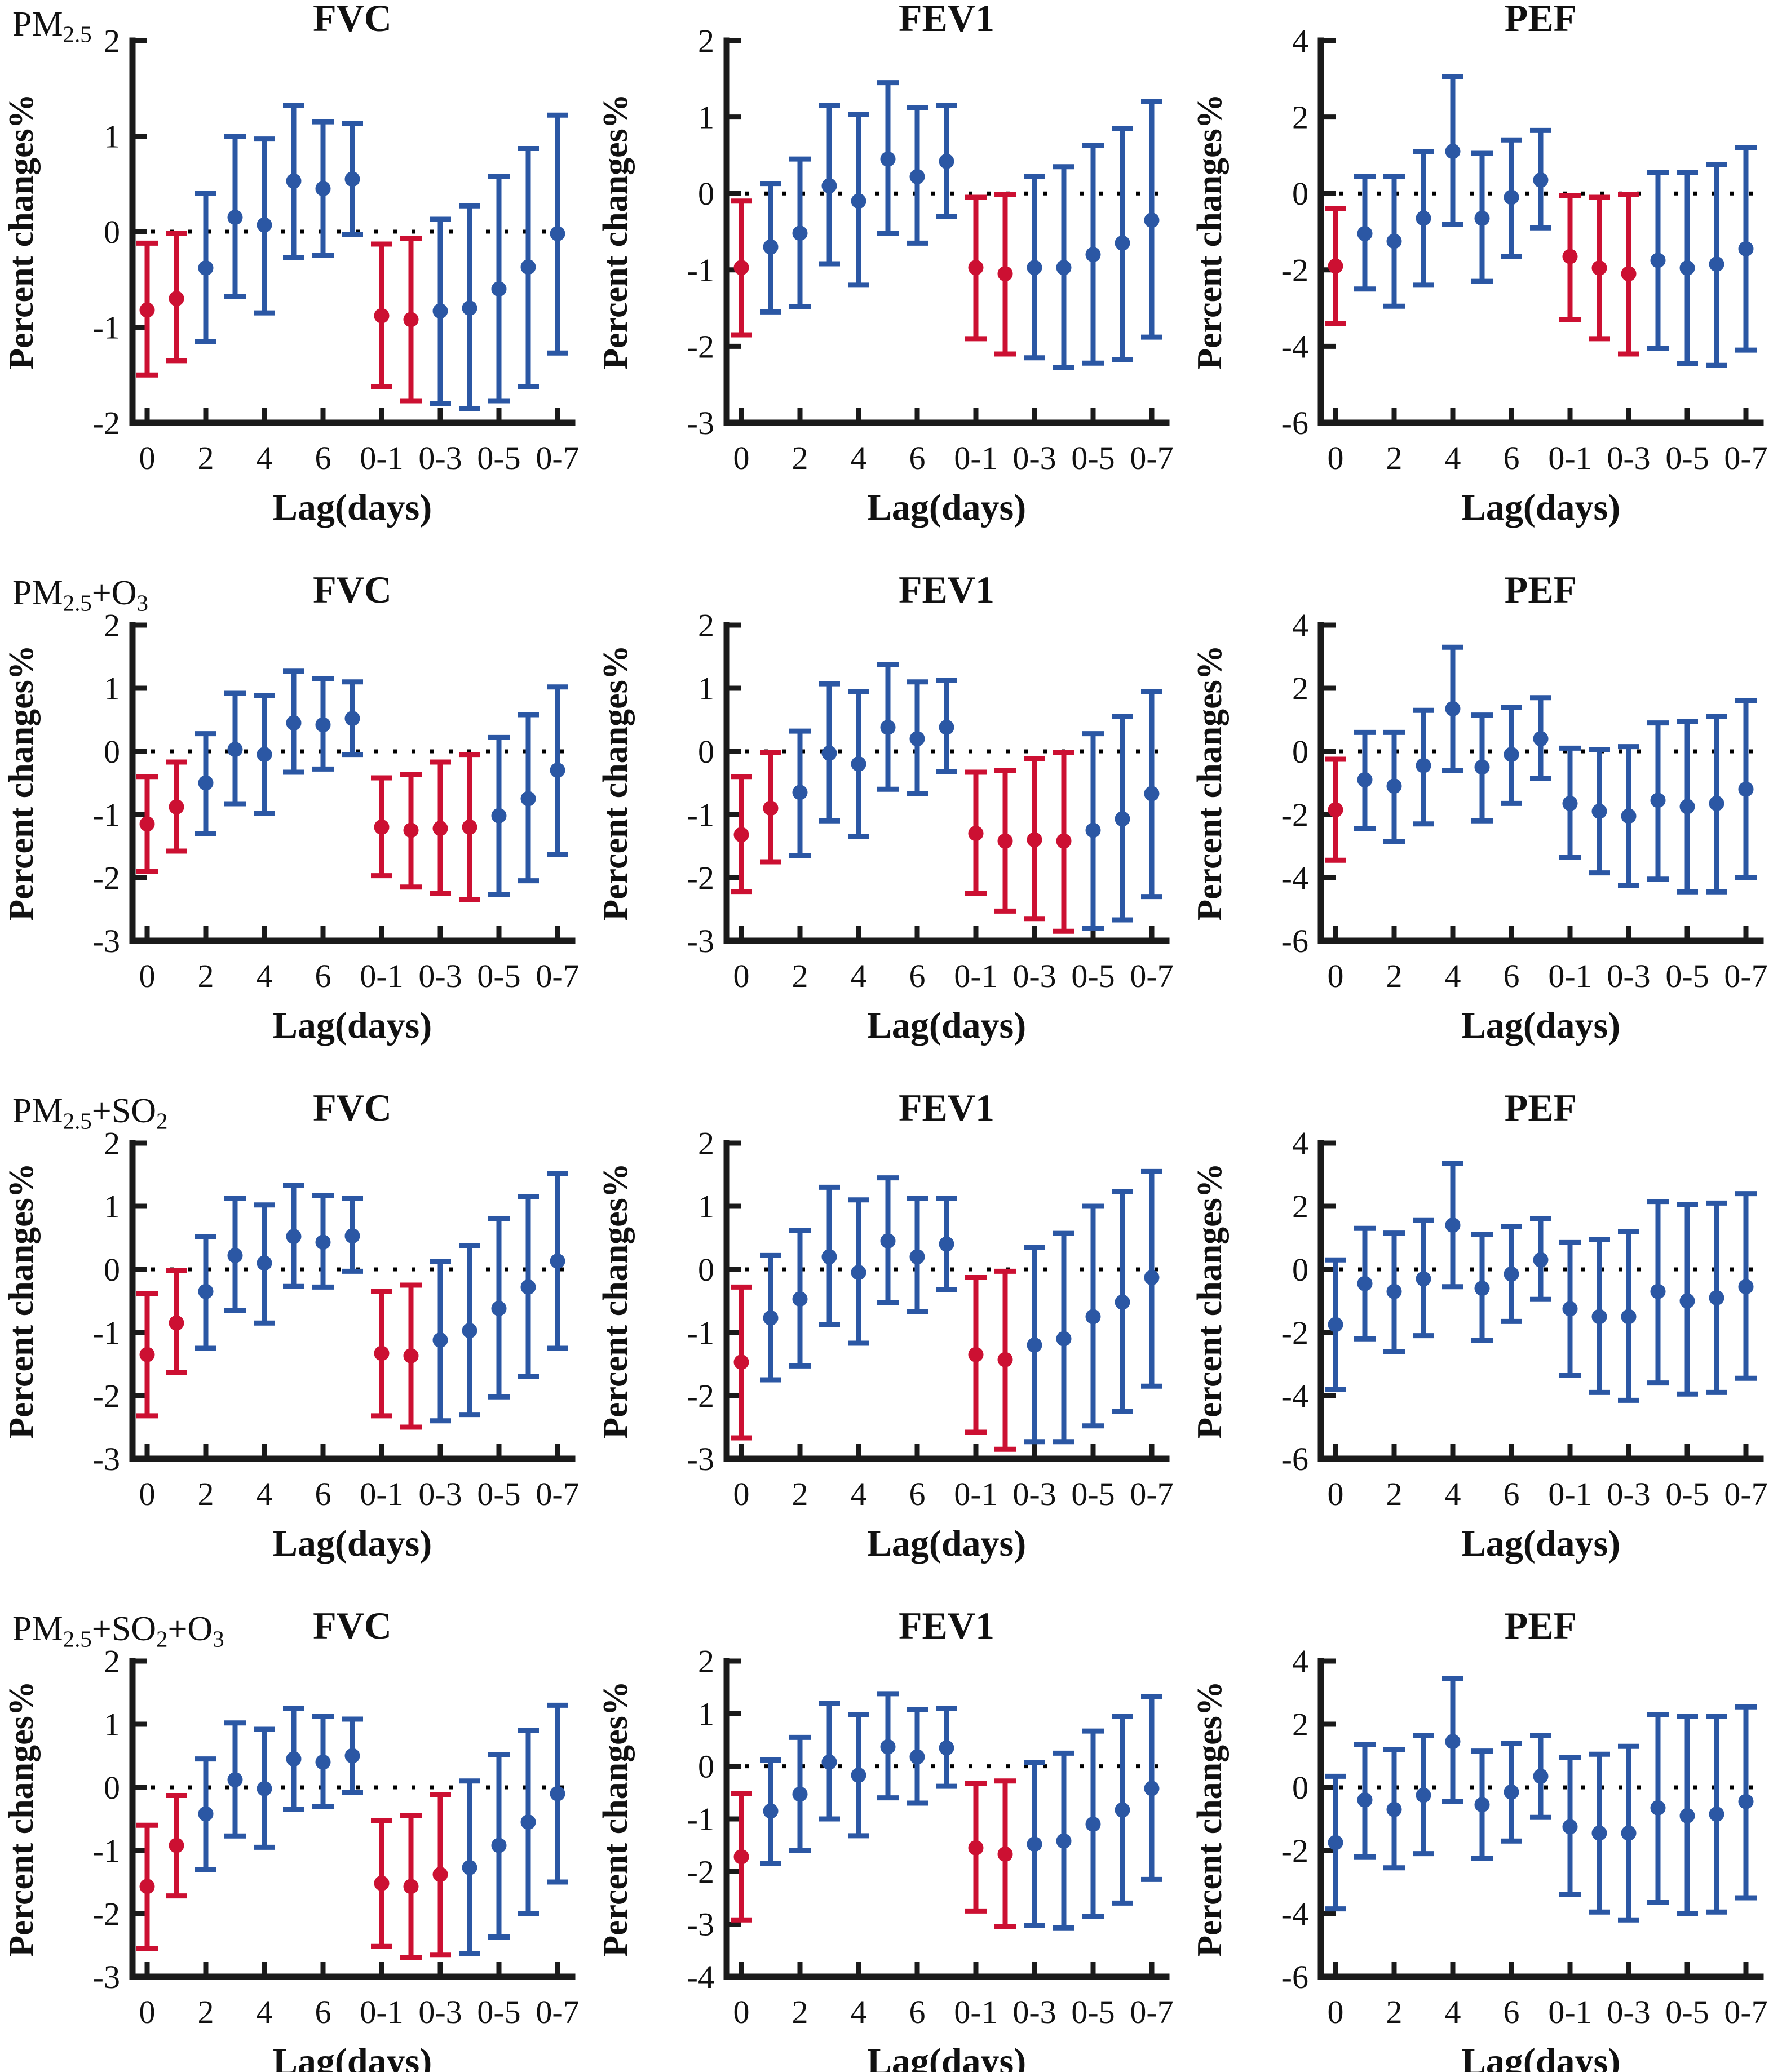 This screenshot has width=1782, height=2072. Describe the element at coordinates (615, 1819) in the screenshot. I see `y-axis-label: Percent changes%` at that location.